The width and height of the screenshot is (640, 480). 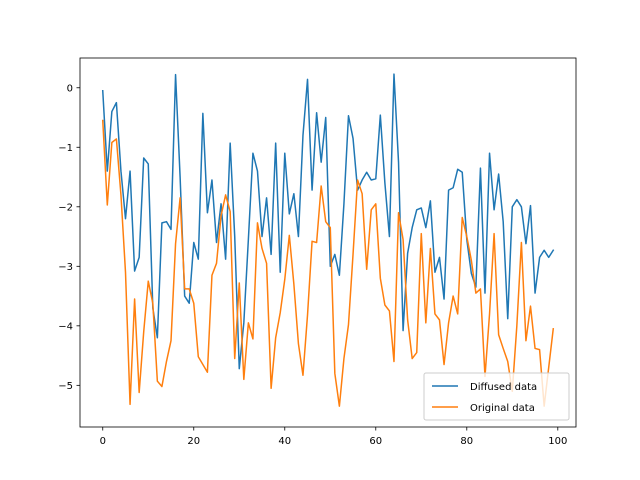 What do you see at coordinates (65, 386) in the screenshot?
I see `y-tick-label-5: −5` at bounding box center [65, 386].